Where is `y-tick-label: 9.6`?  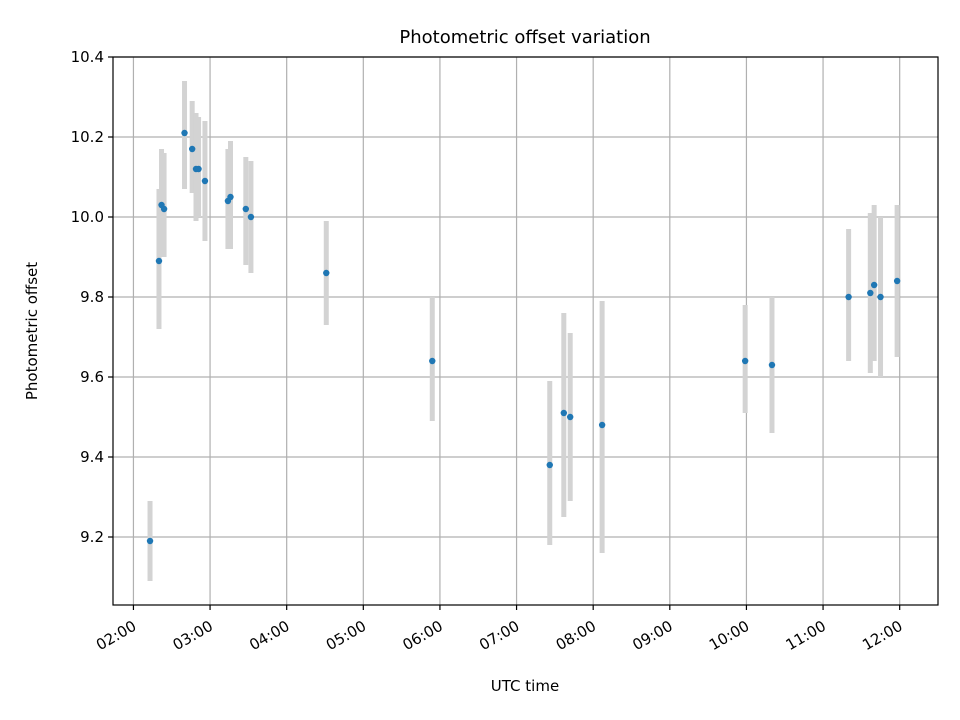 y-tick-label: 9.6 is located at coordinates (92, 377).